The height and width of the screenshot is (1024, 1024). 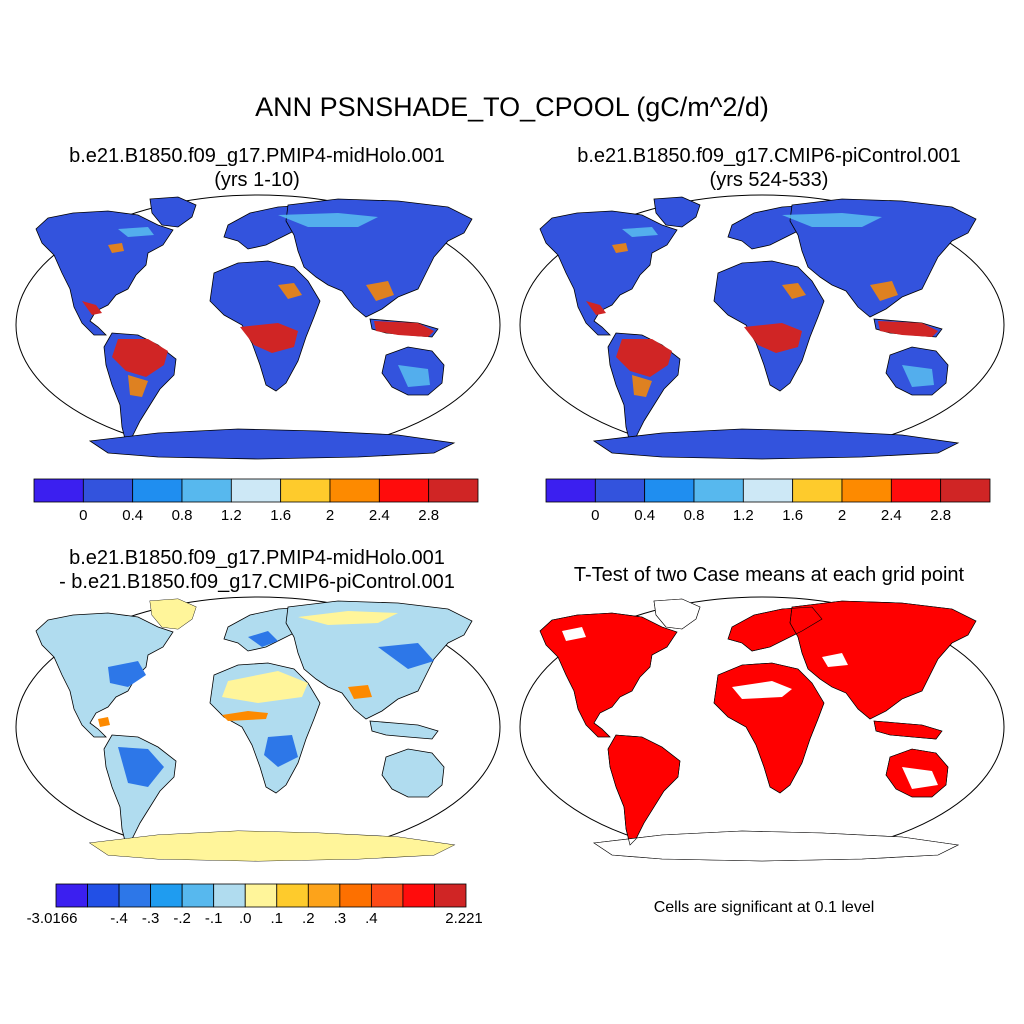 What do you see at coordinates (245, 918) in the screenshot?
I see `colorbar-tick-label: .0` at bounding box center [245, 918].